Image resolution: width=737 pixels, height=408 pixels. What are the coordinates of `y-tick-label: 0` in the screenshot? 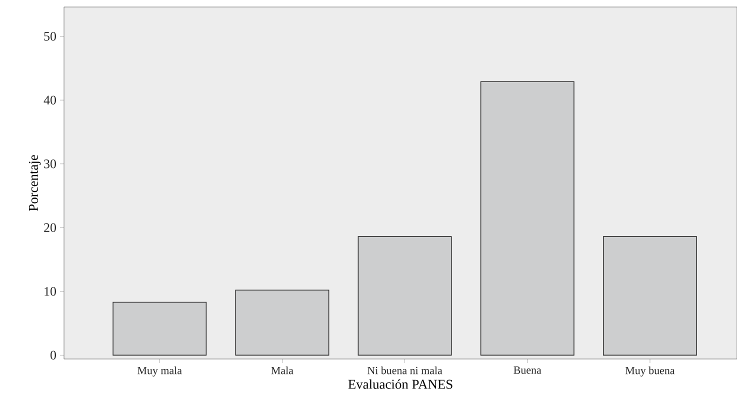 It's located at (53, 355).